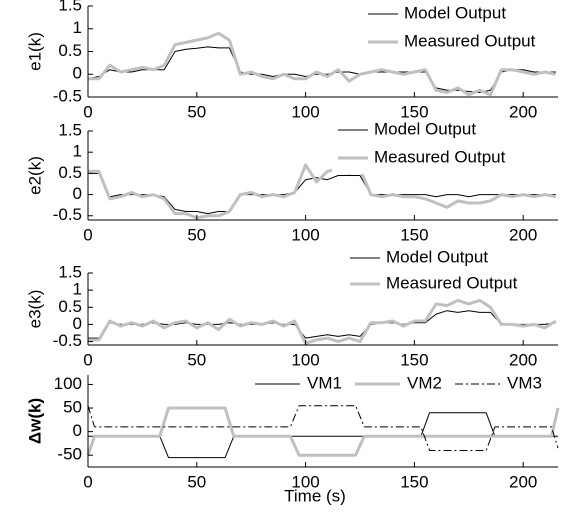 This screenshot has height=513, width=574. I want to click on y-tick-label: 50, so click(72, 407).